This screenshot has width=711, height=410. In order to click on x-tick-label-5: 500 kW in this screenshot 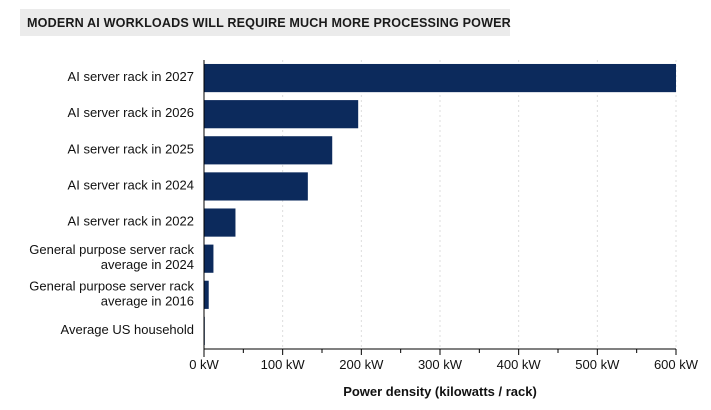, I will do `click(597, 364)`.